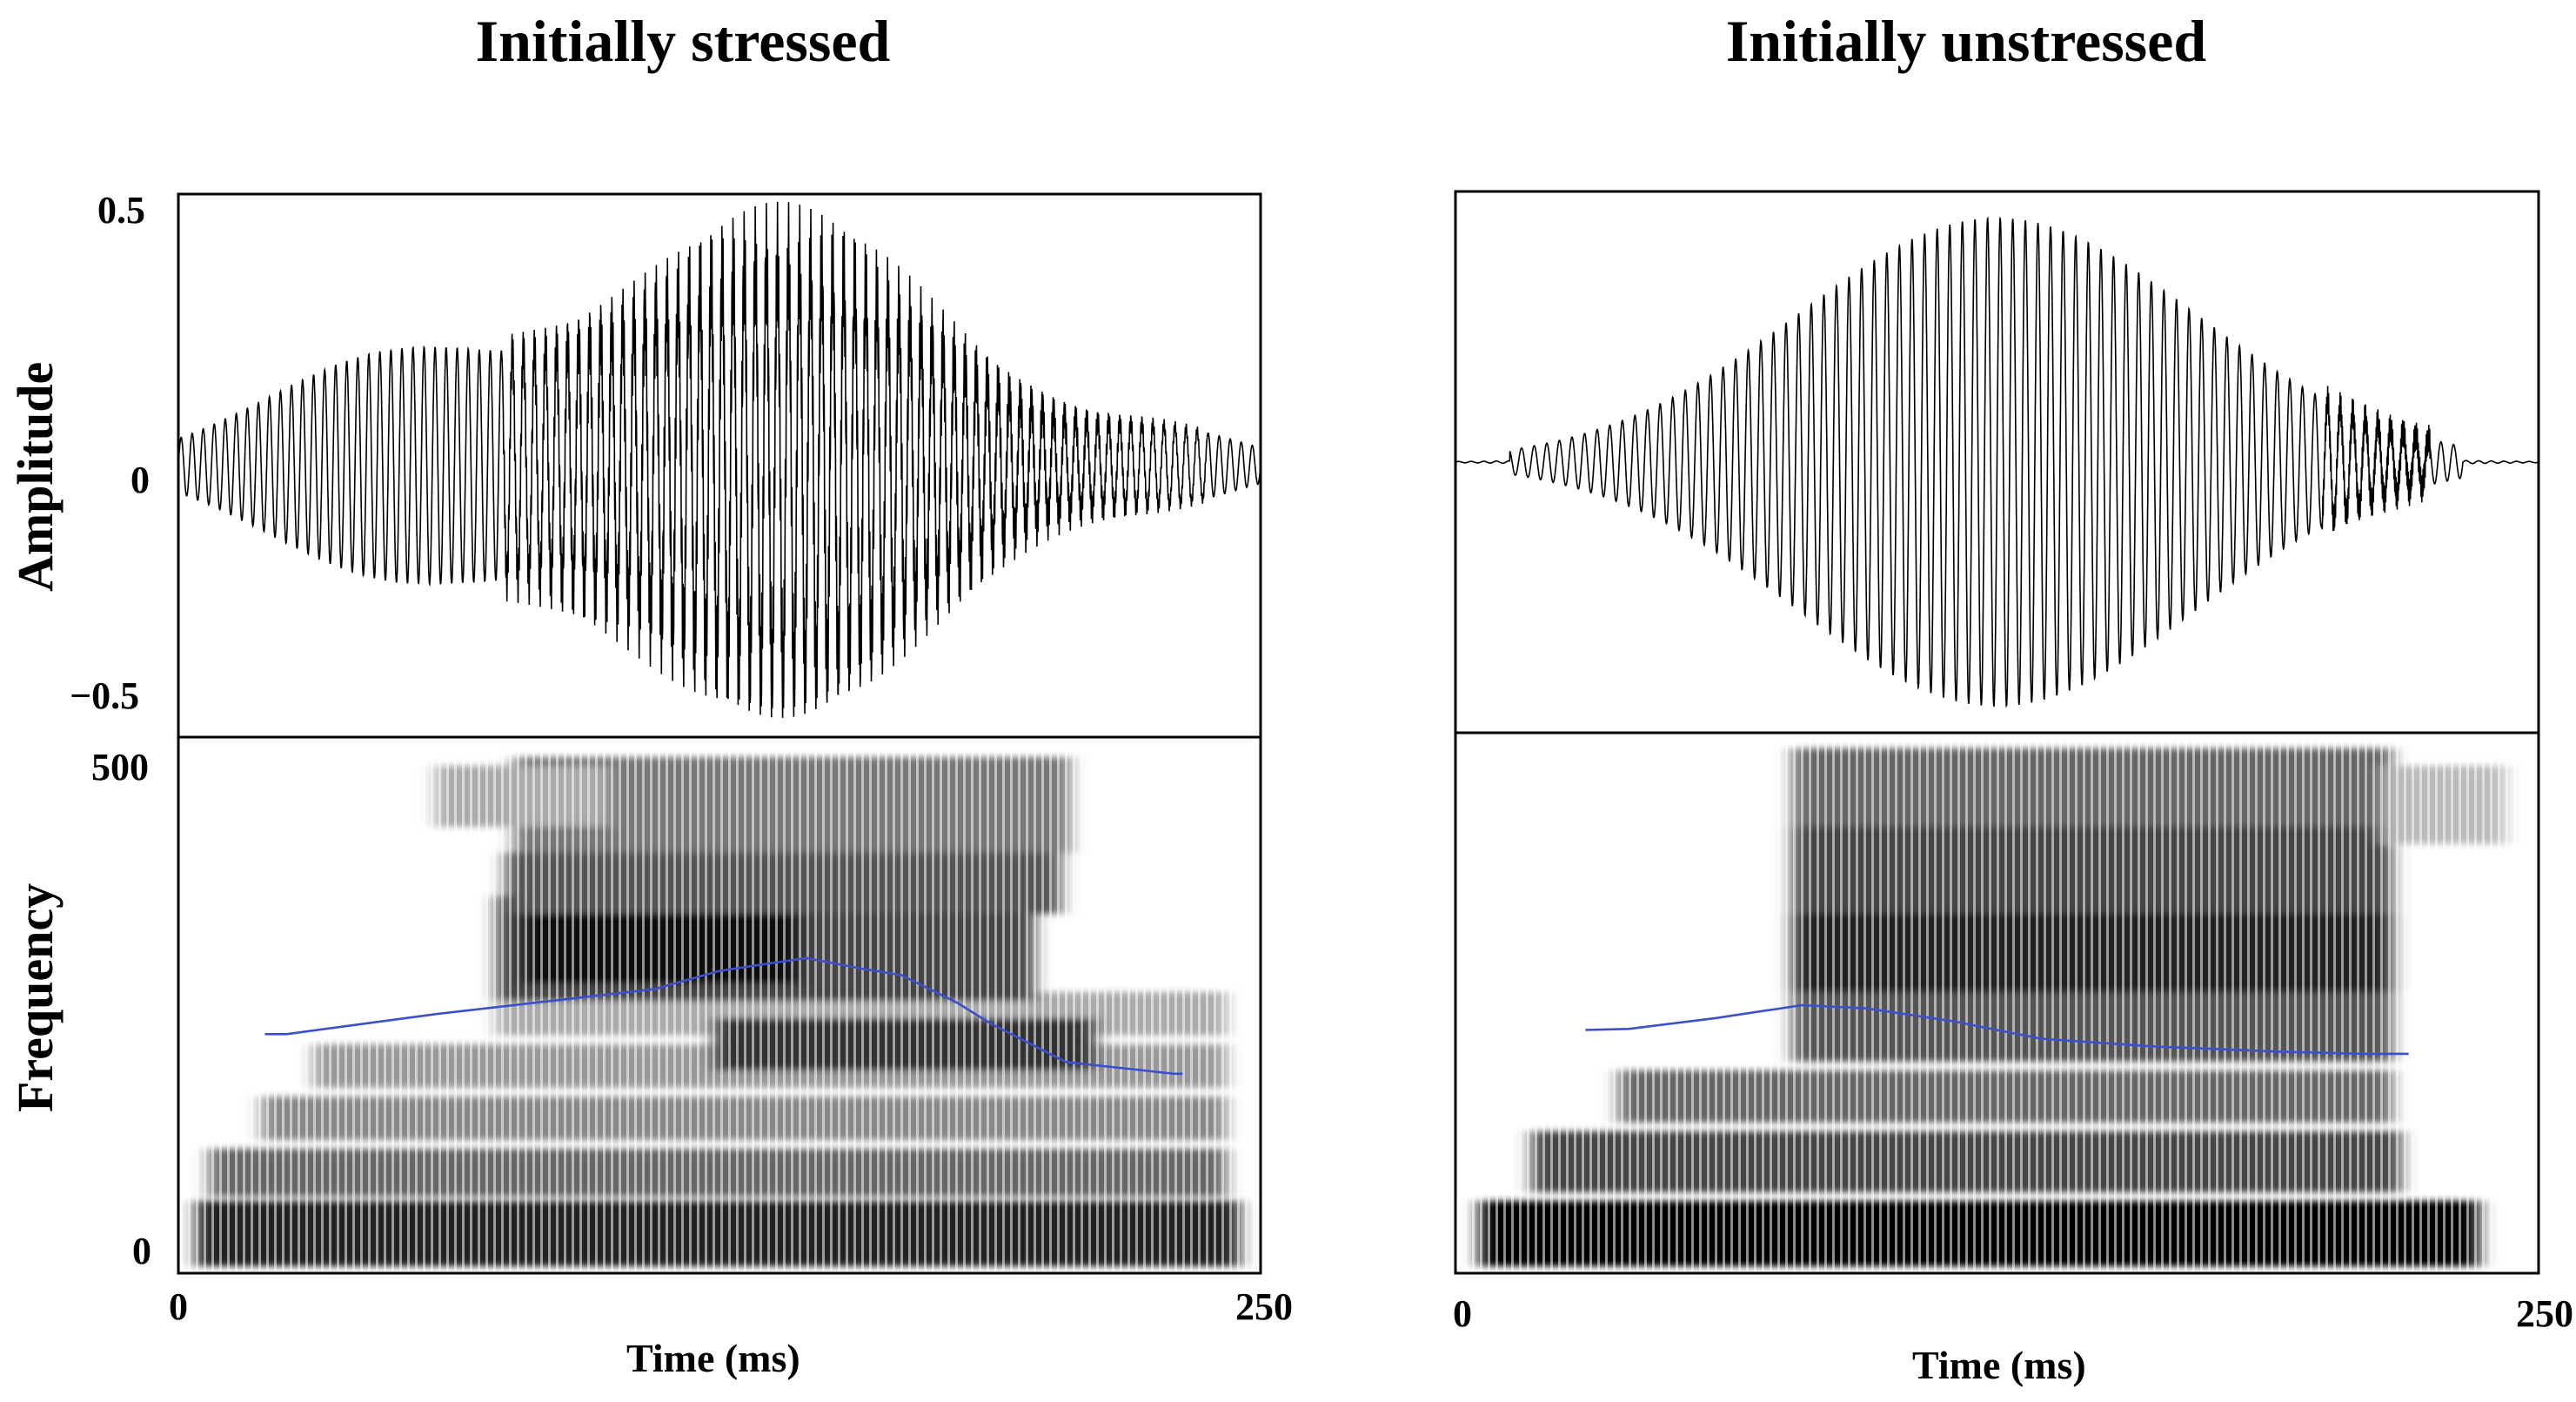  What do you see at coordinates (121, 210) in the screenshot?
I see `y-tick-amplitude-max: 0.5` at bounding box center [121, 210].